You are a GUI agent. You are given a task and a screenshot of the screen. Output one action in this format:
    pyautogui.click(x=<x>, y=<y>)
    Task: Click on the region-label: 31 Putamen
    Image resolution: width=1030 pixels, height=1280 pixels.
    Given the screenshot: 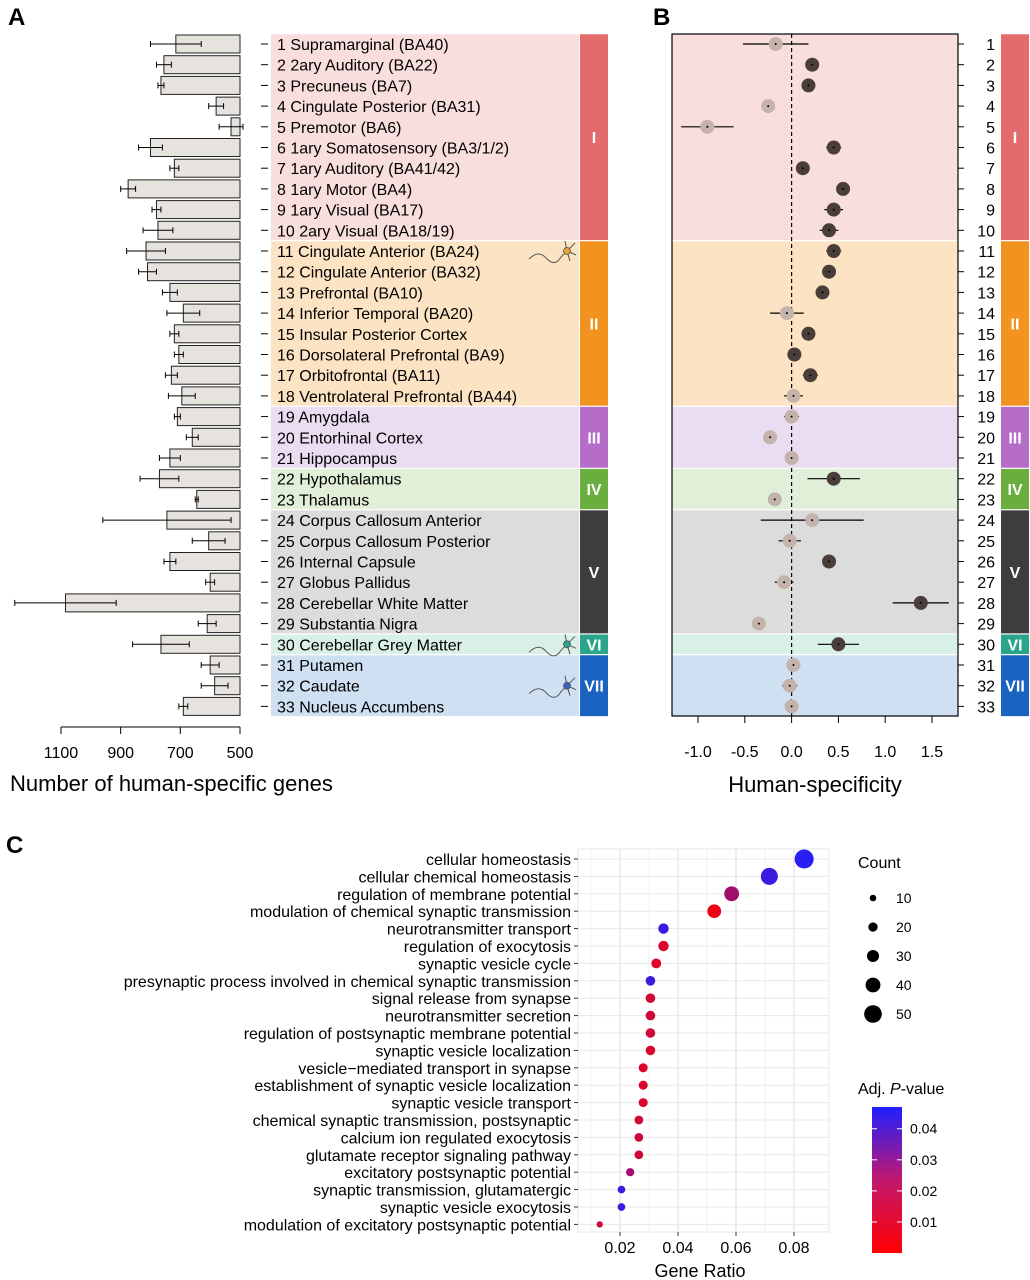 What is the action you would take?
    pyautogui.click(x=320, y=666)
    